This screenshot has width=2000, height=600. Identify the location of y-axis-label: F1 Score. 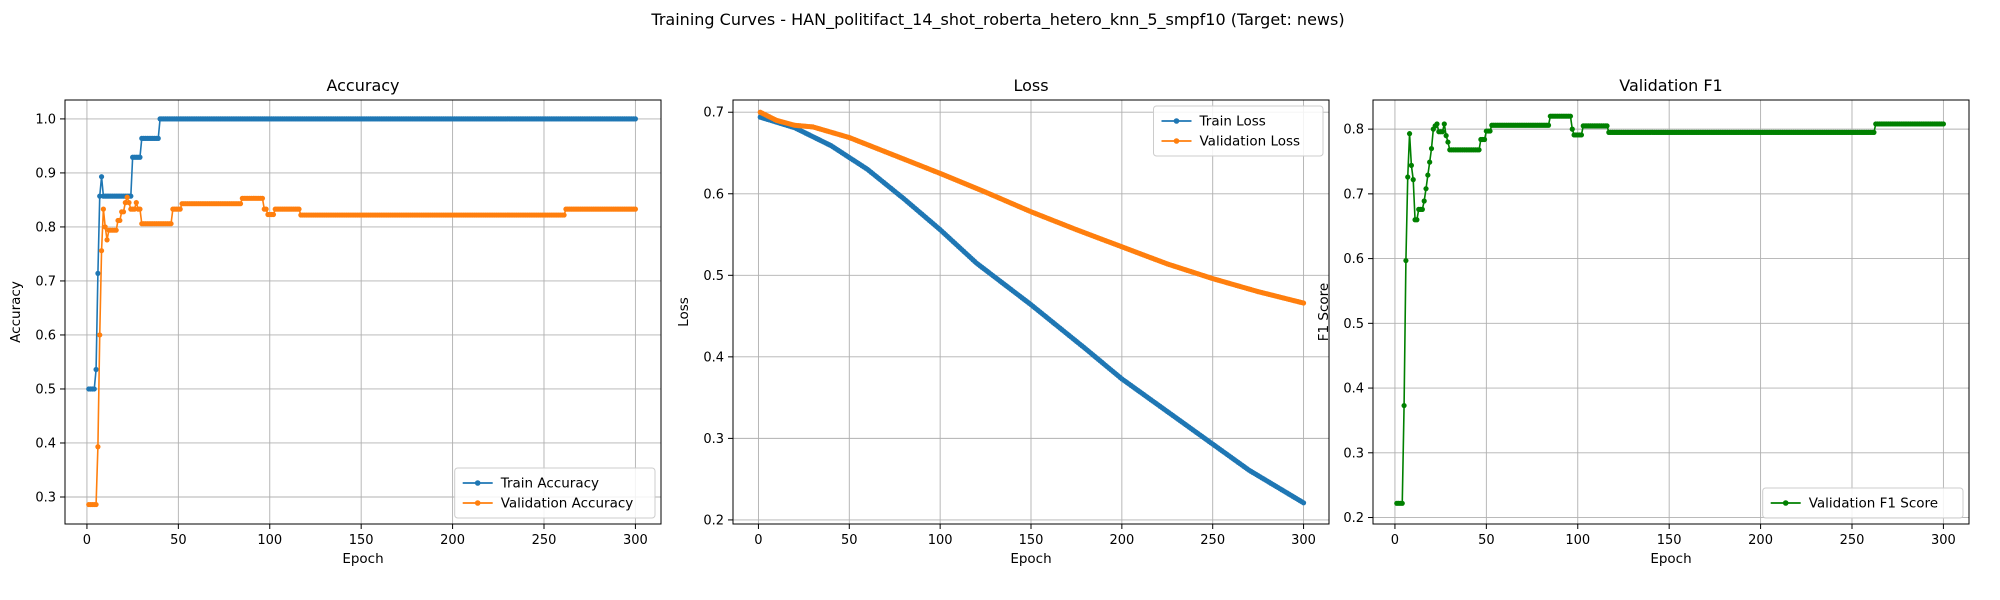
(1324, 312).